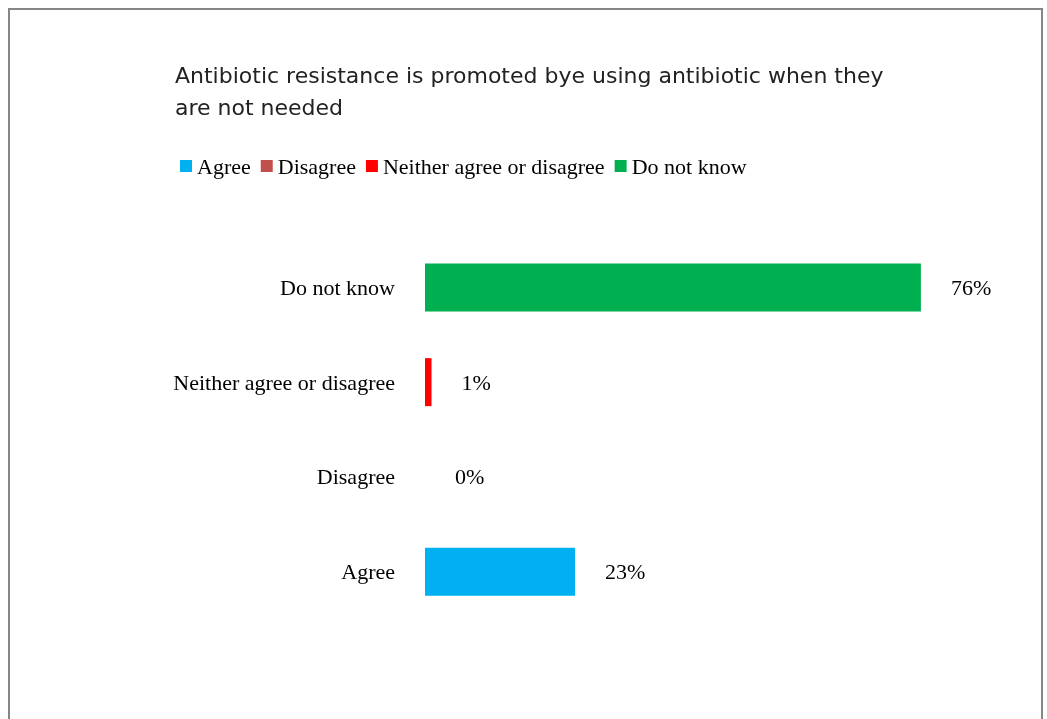 This screenshot has height=719, width=1047. Describe the element at coordinates (338, 287) in the screenshot. I see `y-tick-label: Do not know` at that location.